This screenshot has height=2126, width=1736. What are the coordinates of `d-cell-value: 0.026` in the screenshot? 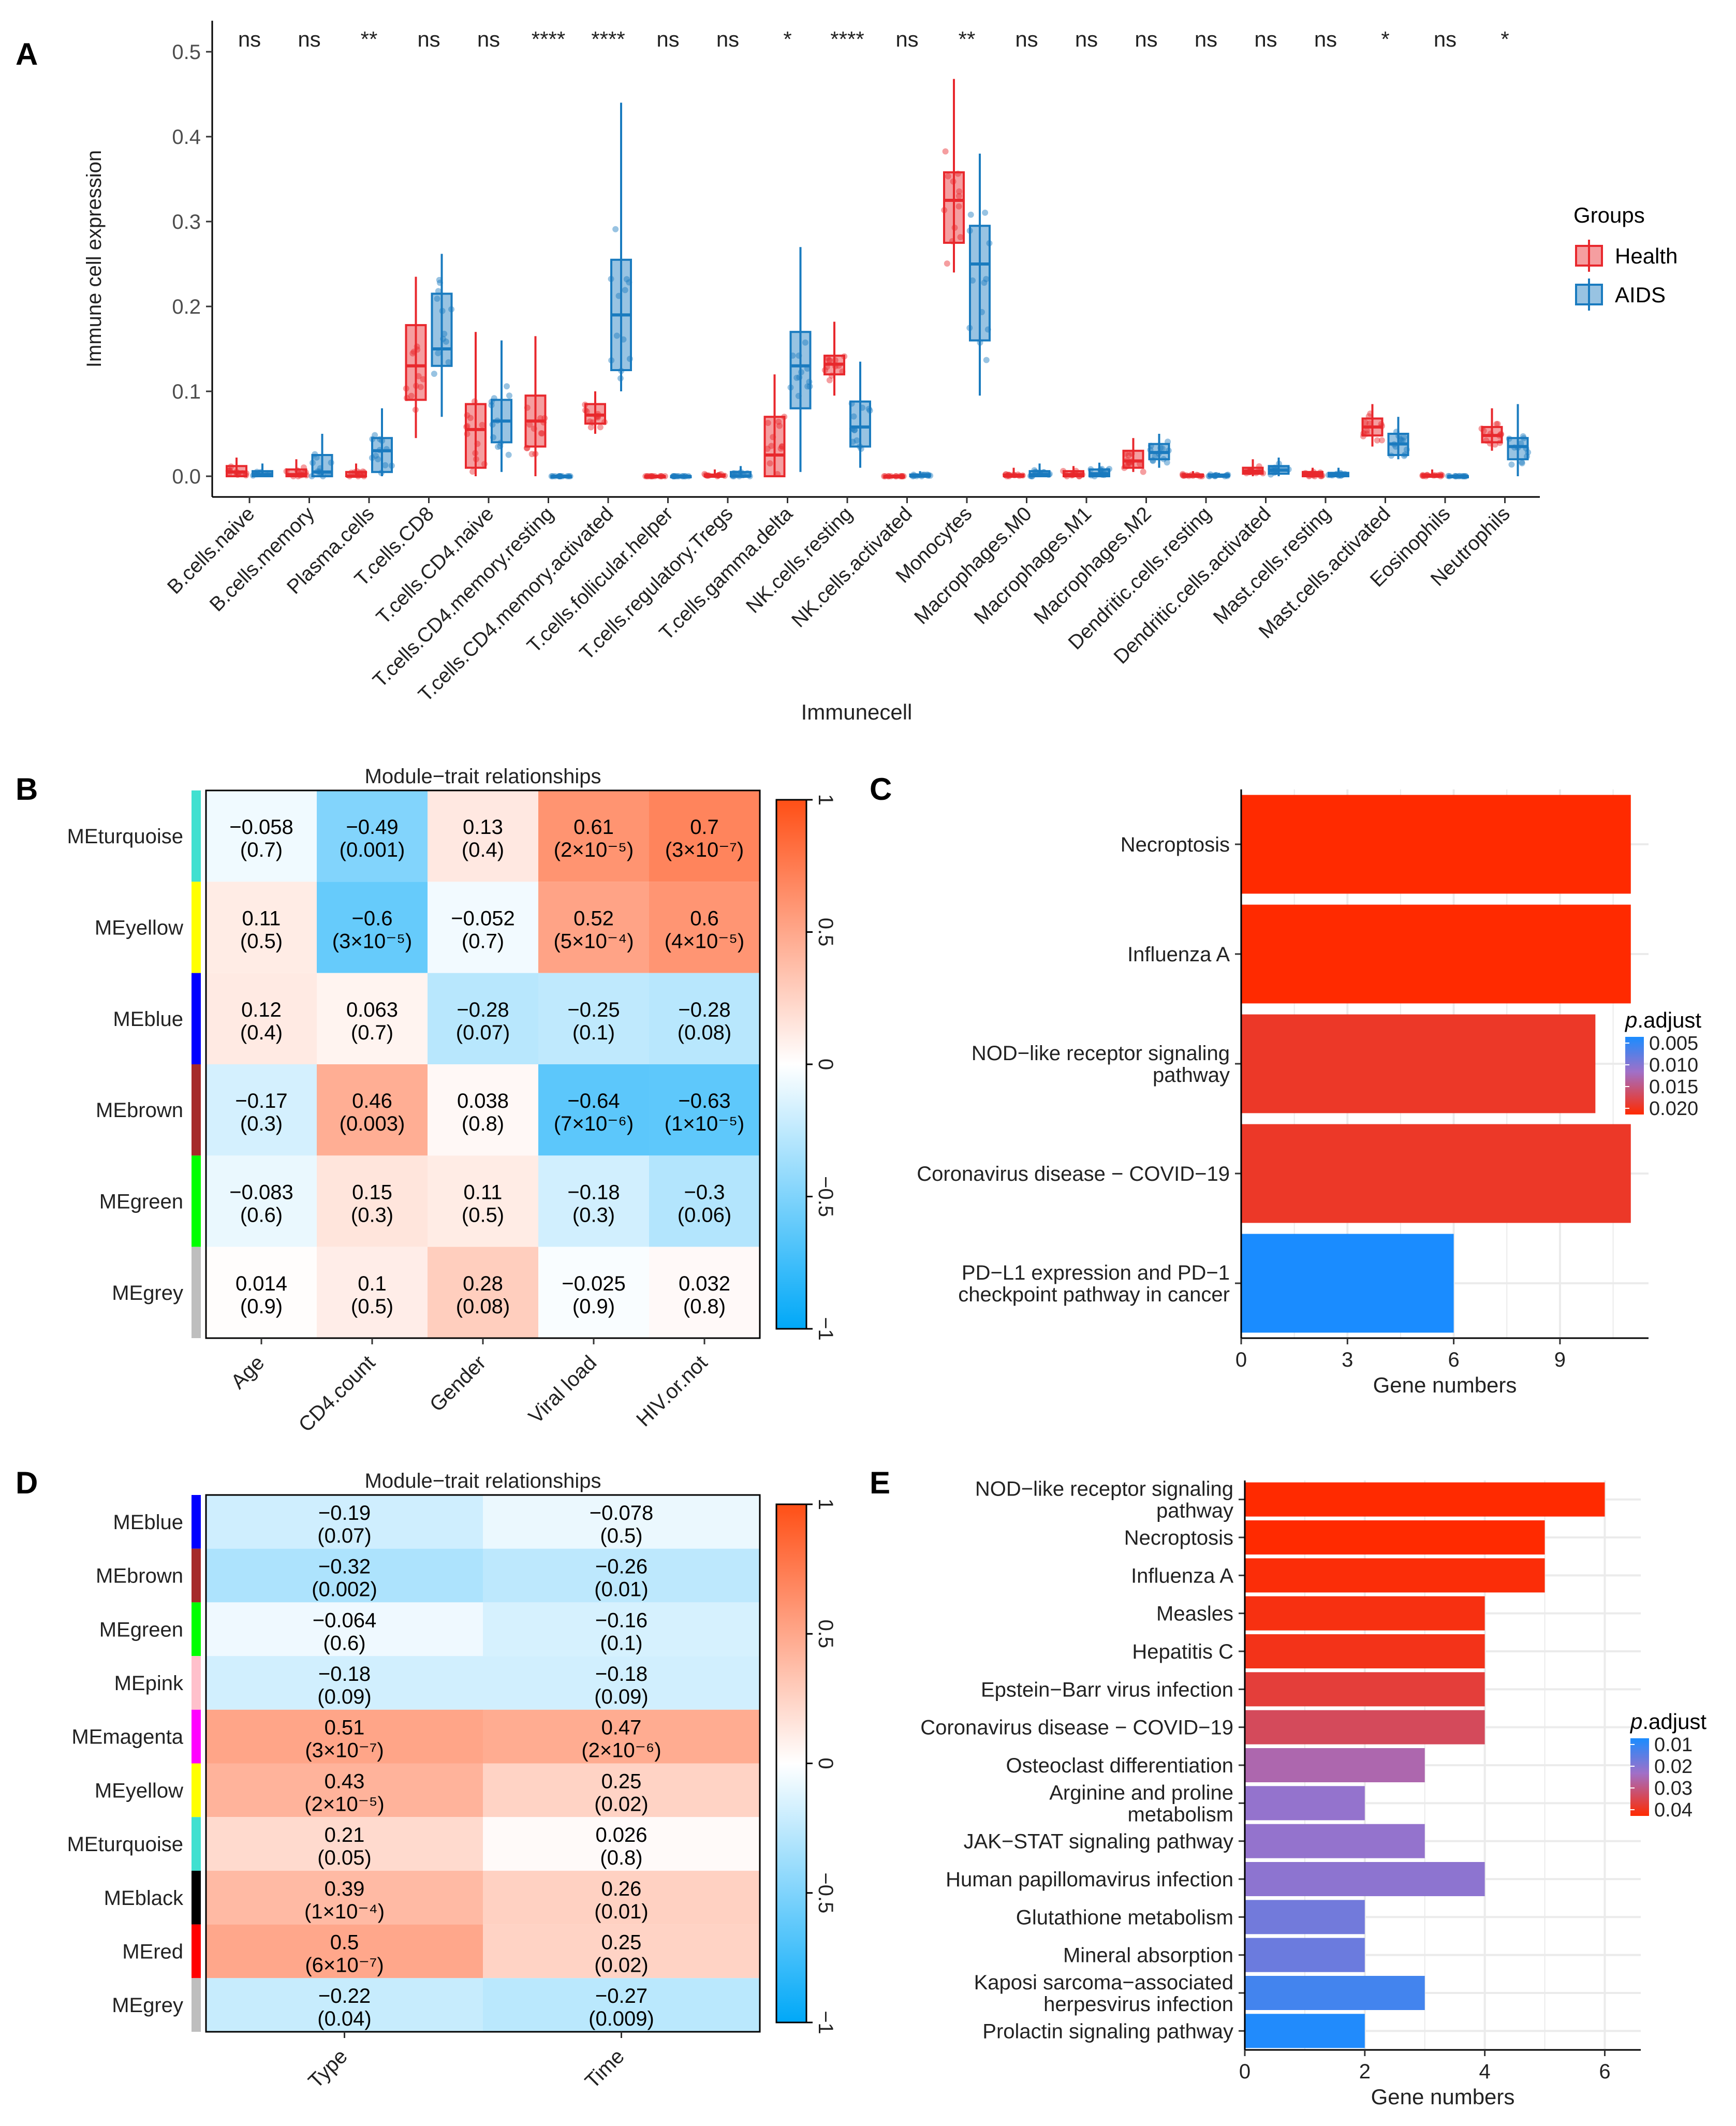 It's located at (621, 1835).